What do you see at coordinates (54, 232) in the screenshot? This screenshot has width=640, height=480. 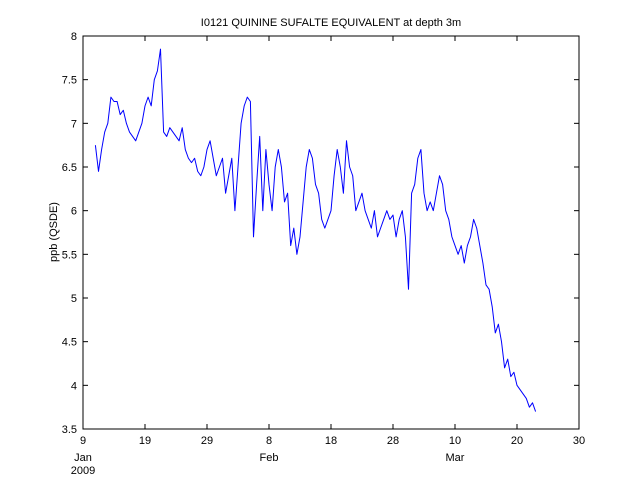 I see `y-axis-label: ppb (QSDE)` at bounding box center [54, 232].